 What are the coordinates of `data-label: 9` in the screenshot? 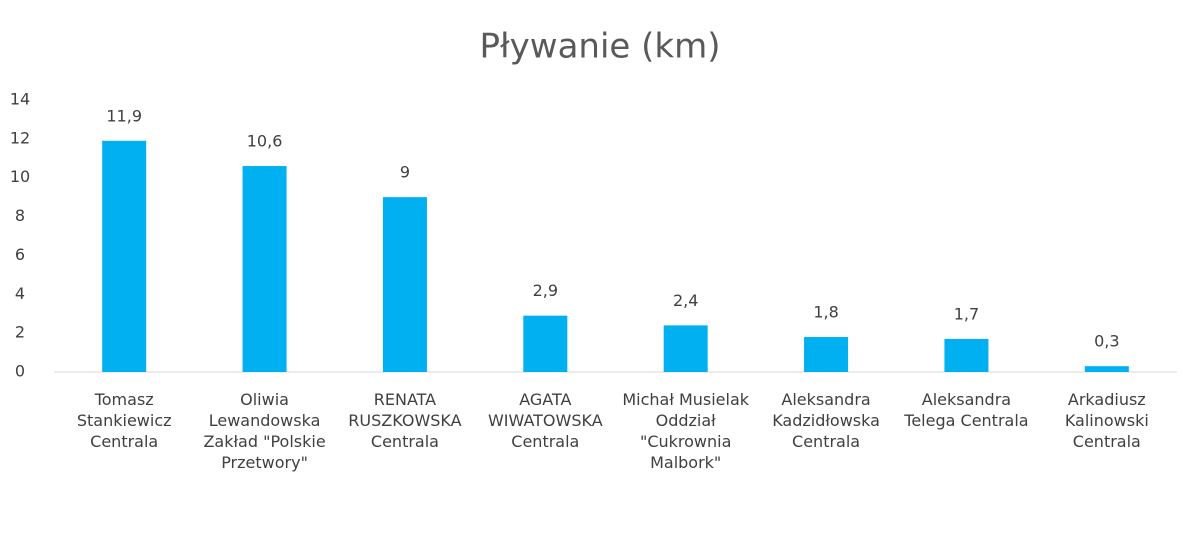 It's located at (405, 172).